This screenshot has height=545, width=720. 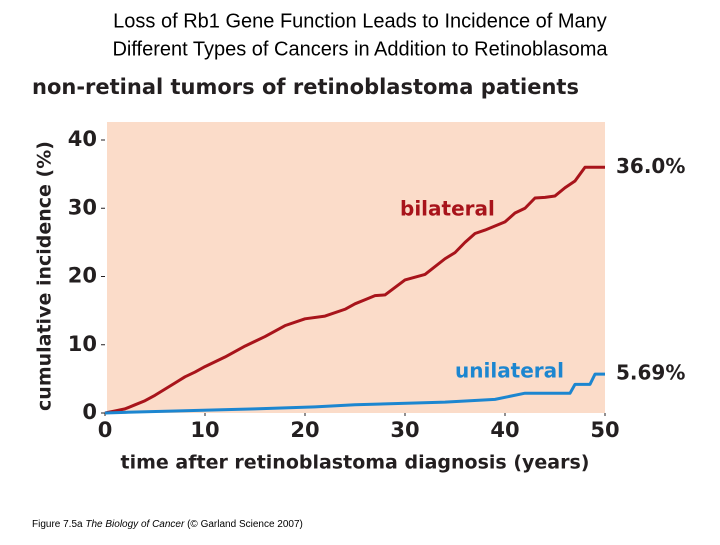 What do you see at coordinates (243, 524) in the screenshot?
I see `caption-part: (© Garland Science 2007)` at bounding box center [243, 524].